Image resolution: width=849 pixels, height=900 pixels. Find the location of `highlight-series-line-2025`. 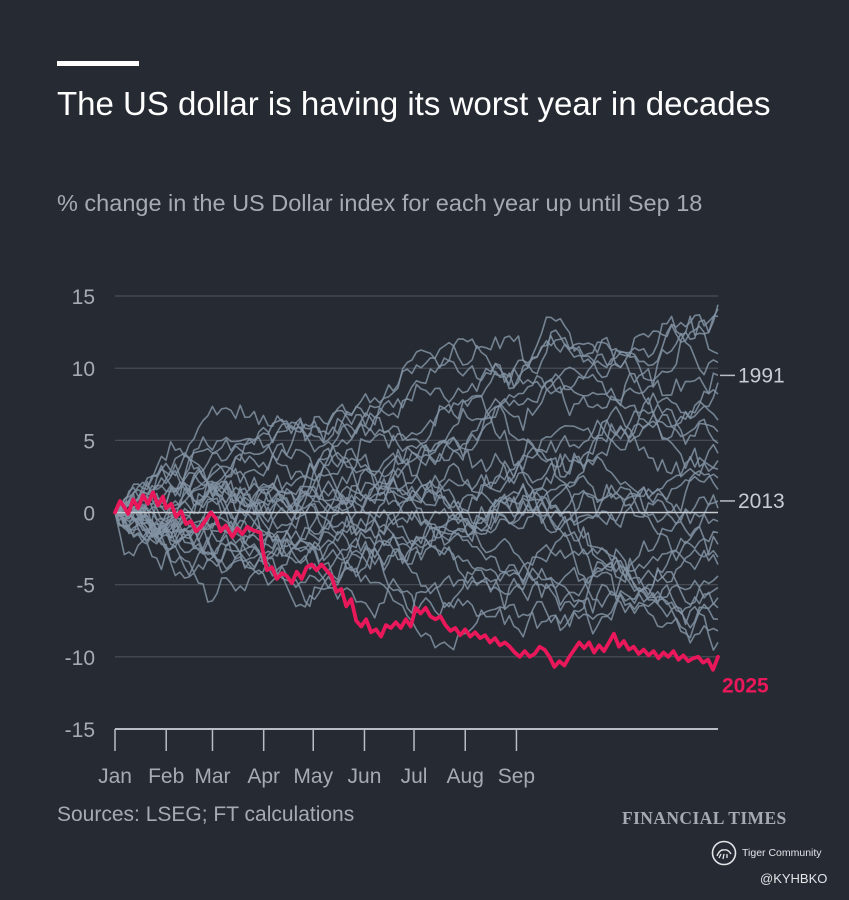

highlight-series-line-2025 is located at coordinates (416, 581).